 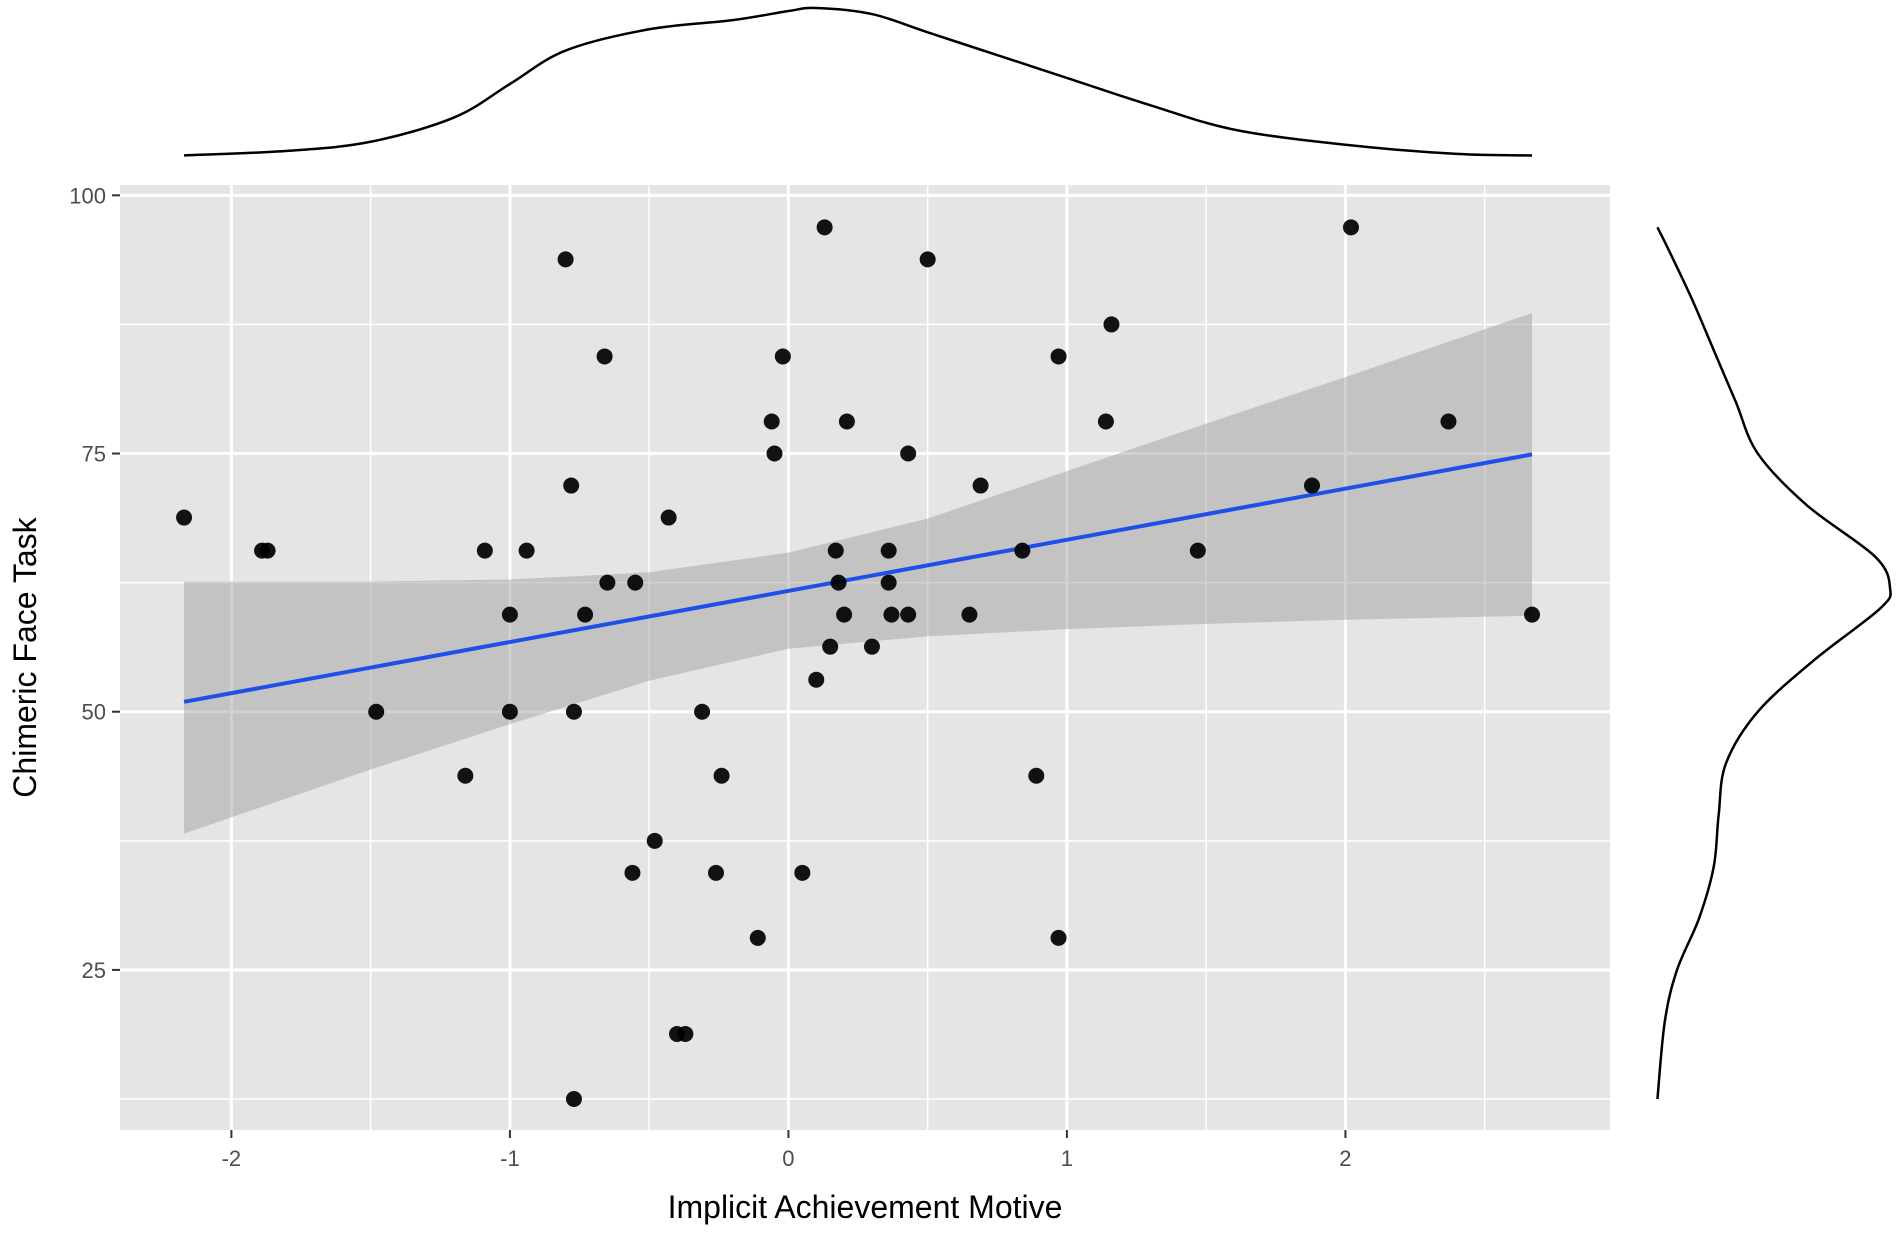 I want to click on y-density-curve, so click(x=1774, y=663).